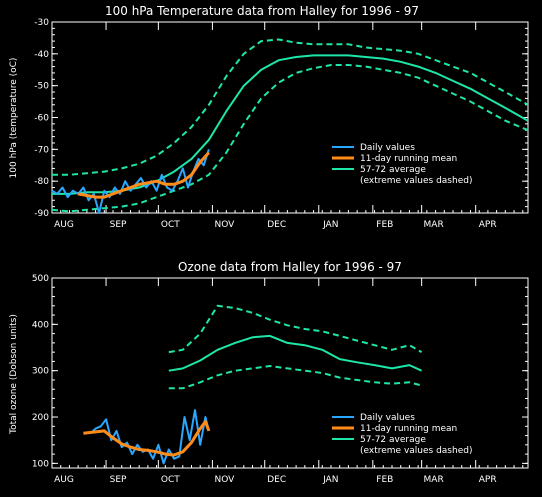  Describe the element at coordinates (14, 374) in the screenshot. I see `y-axis-label: Total ozone (Dobson units)` at that location.